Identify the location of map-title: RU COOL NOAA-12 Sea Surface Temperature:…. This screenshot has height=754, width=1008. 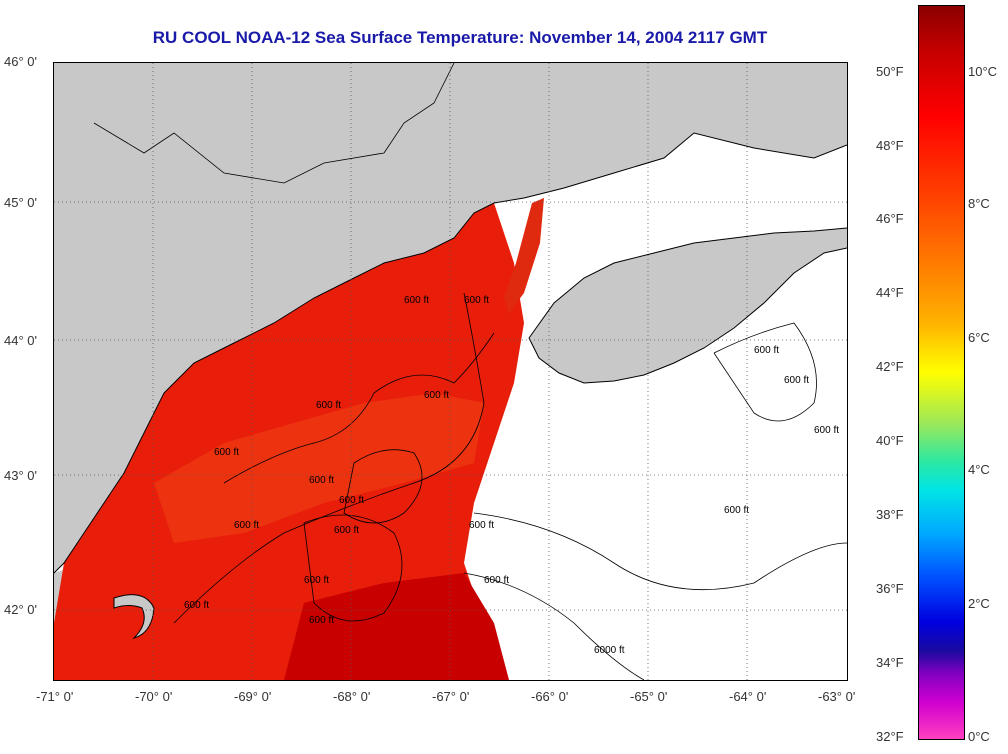
(460, 37).